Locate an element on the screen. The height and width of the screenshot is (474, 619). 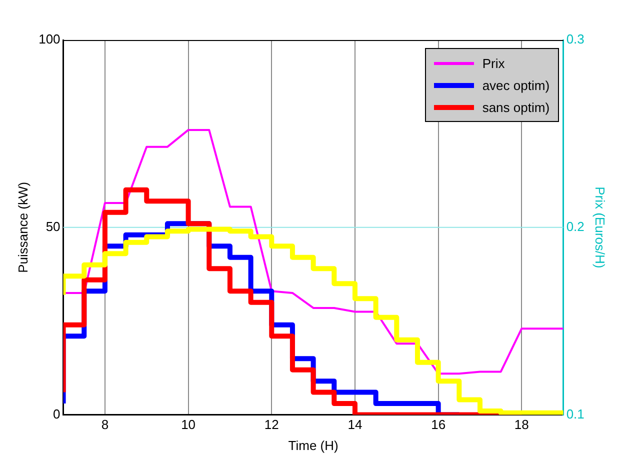
y-axis-title: Puissance (kW) is located at coordinates (22, 227).